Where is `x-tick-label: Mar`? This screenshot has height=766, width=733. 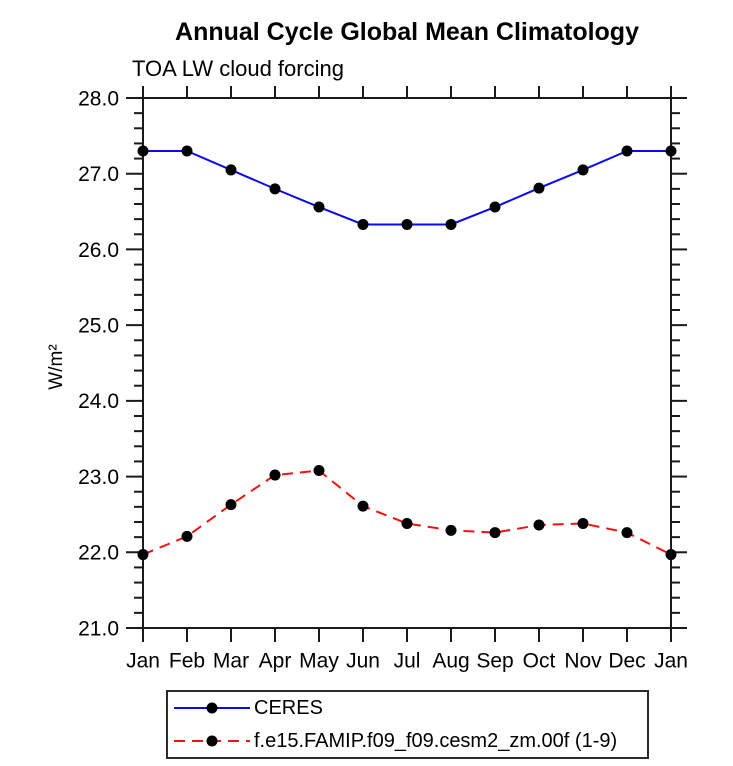
x-tick-label: Mar is located at coordinates (231, 660).